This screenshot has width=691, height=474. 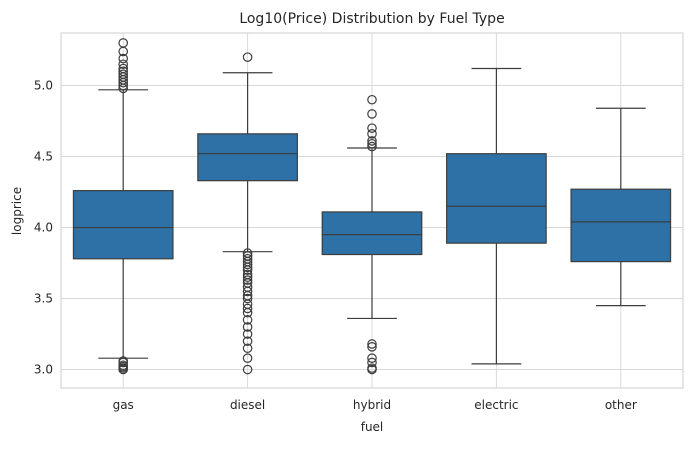 I want to click on x-tick-labels: gas diesel hybrid electric other, so click(x=375, y=405).